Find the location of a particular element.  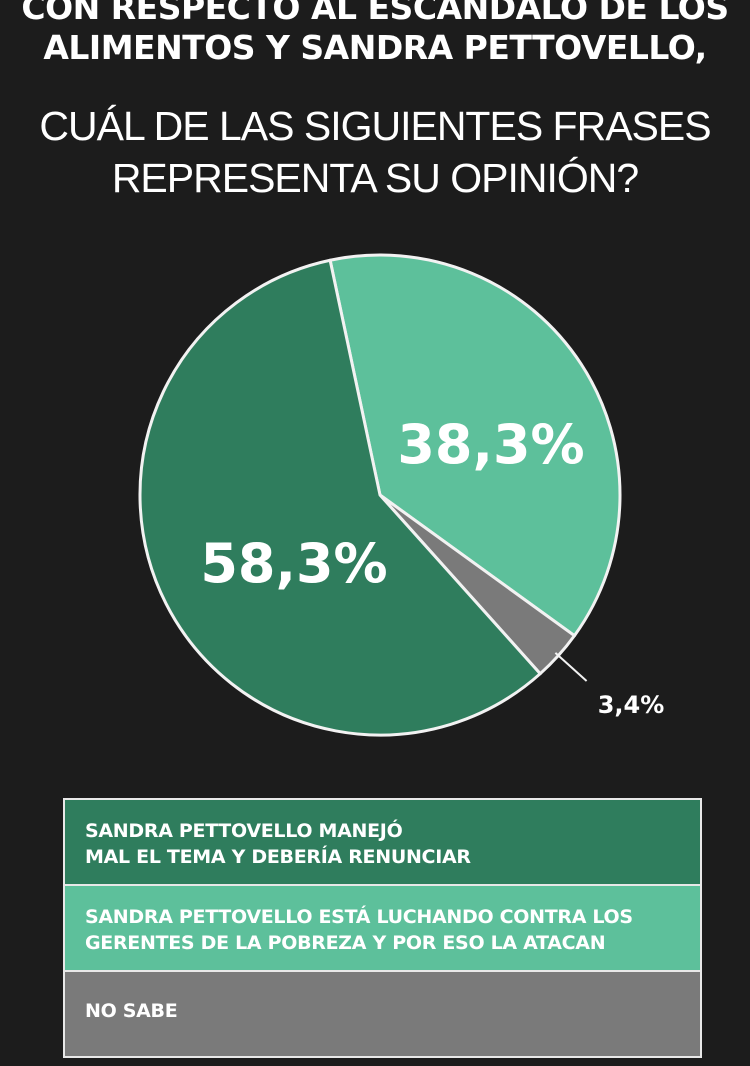

label-no-sabe: 3,4% is located at coordinates (631, 705).